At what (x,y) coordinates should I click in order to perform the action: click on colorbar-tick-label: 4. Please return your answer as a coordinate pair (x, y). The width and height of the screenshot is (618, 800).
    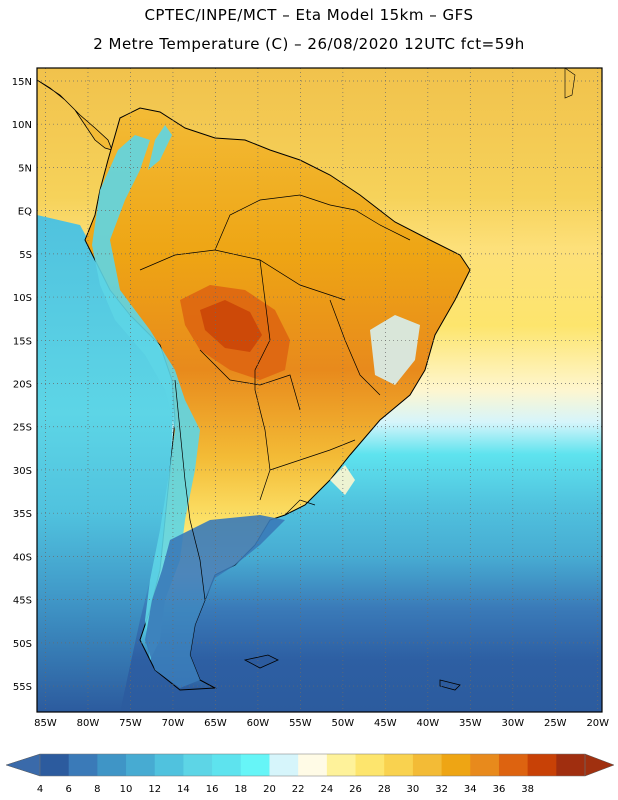
    Looking at the image, I should click on (40, 789).